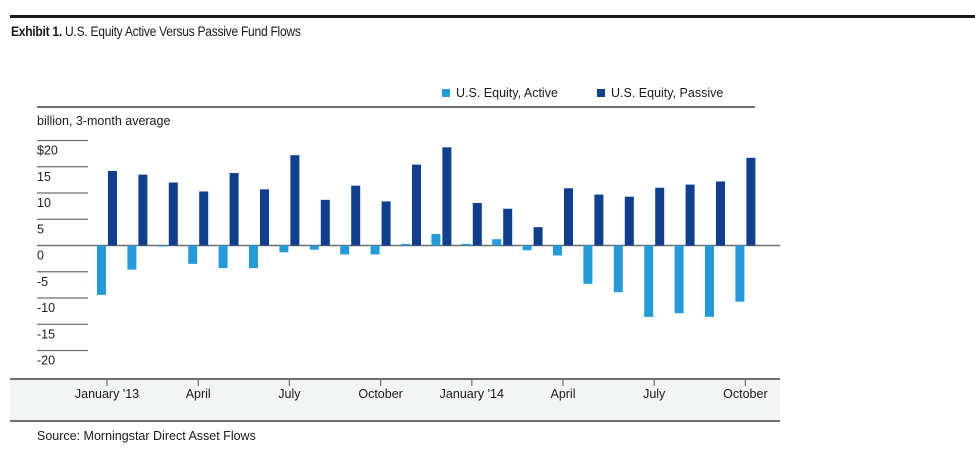 This screenshot has height=450, width=975. Describe the element at coordinates (492, 16) in the screenshot. I see `top-rule` at that location.